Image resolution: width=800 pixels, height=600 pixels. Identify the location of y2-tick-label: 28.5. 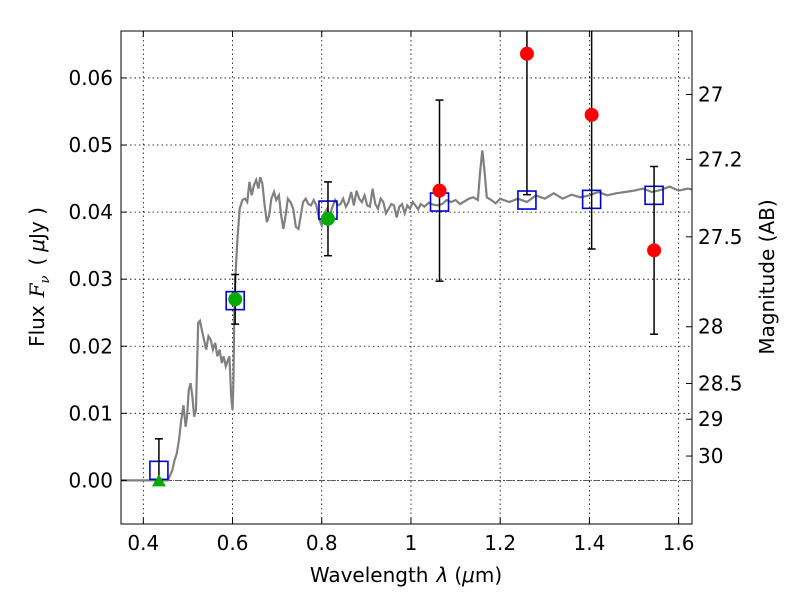
(720, 383).